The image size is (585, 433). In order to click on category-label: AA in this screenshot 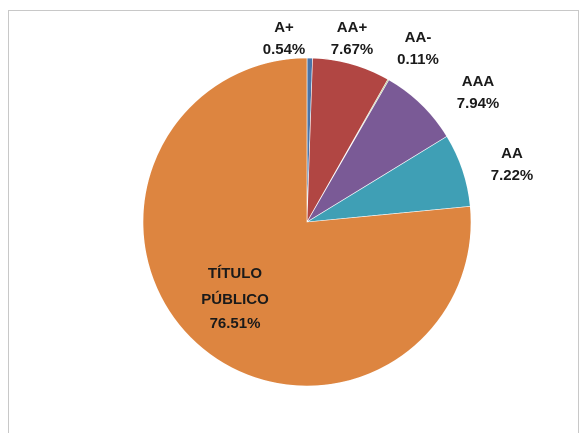, I will do `click(512, 153)`.